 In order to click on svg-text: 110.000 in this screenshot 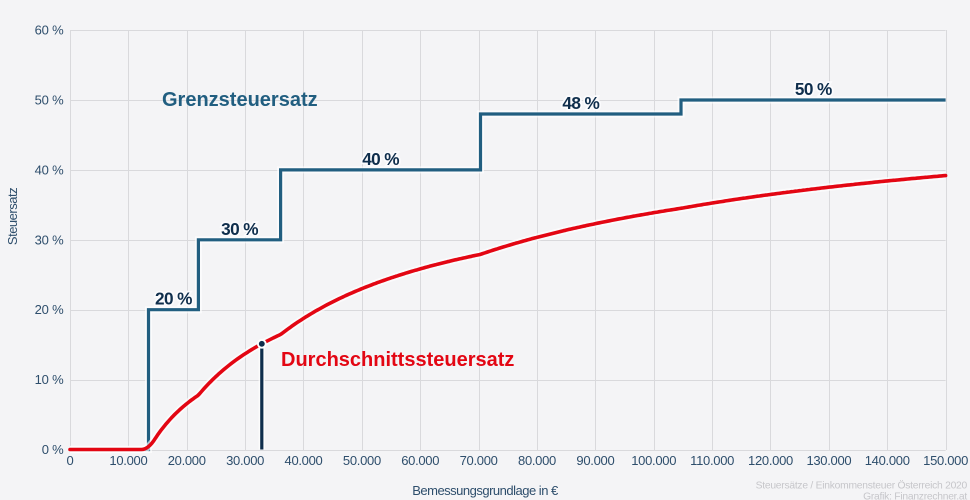, I will do `click(712, 460)`.